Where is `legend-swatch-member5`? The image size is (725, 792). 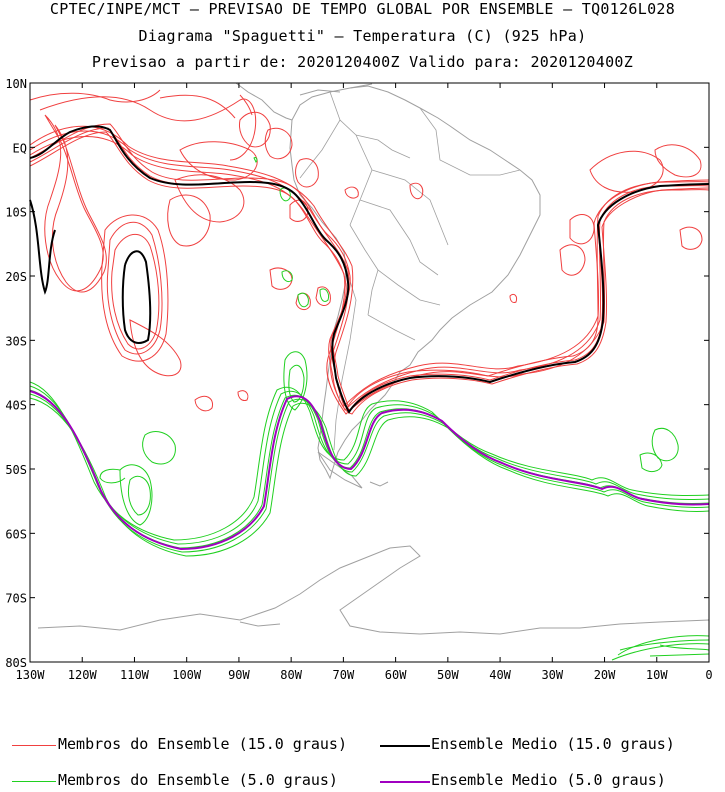 legend-swatch-member5 is located at coordinates (34, 781).